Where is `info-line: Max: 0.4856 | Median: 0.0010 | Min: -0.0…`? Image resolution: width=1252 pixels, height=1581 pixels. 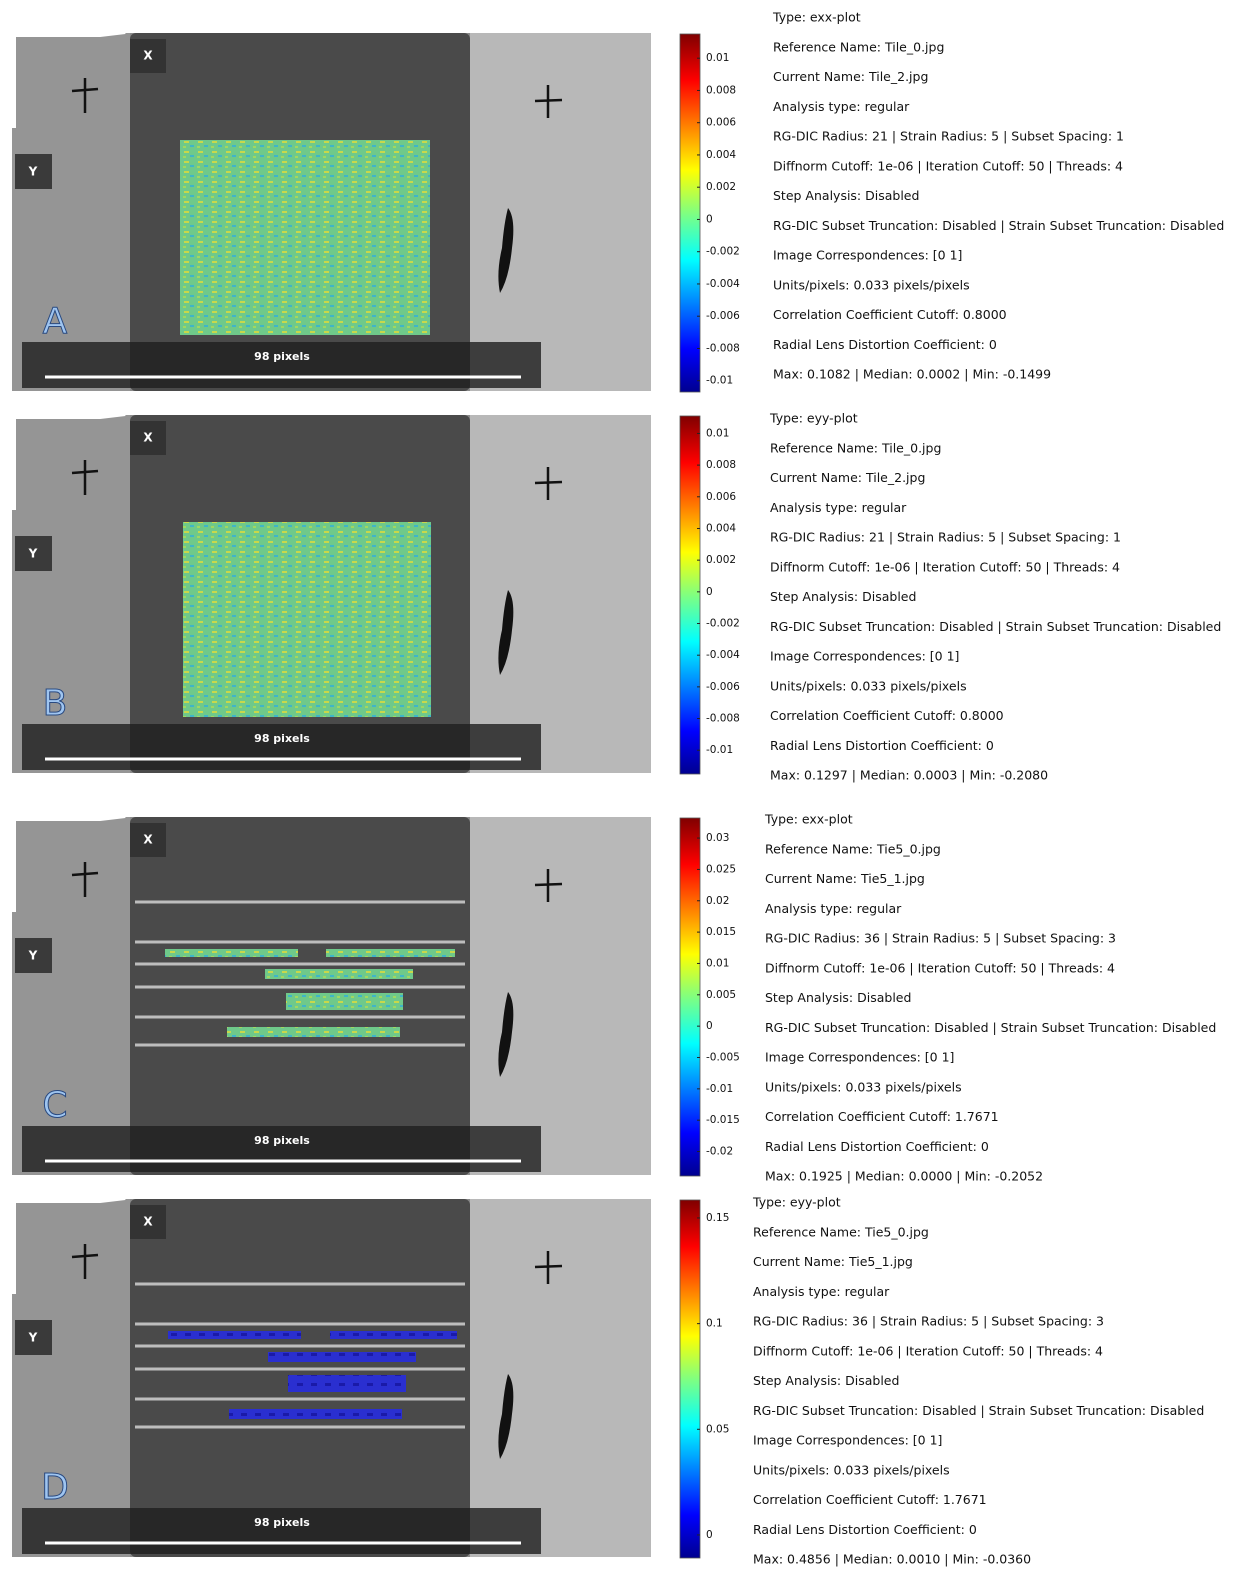 info-line: Max: 0.4856 | Median: 0.0010 | Min: -0.0… is located at coordinates (892, 1559).